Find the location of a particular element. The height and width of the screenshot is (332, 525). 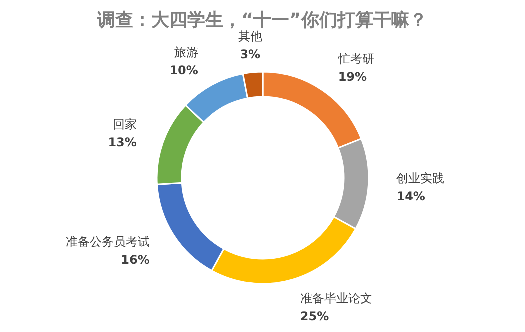

slice-label: 忙考研 is located at coordinates (355, 59).